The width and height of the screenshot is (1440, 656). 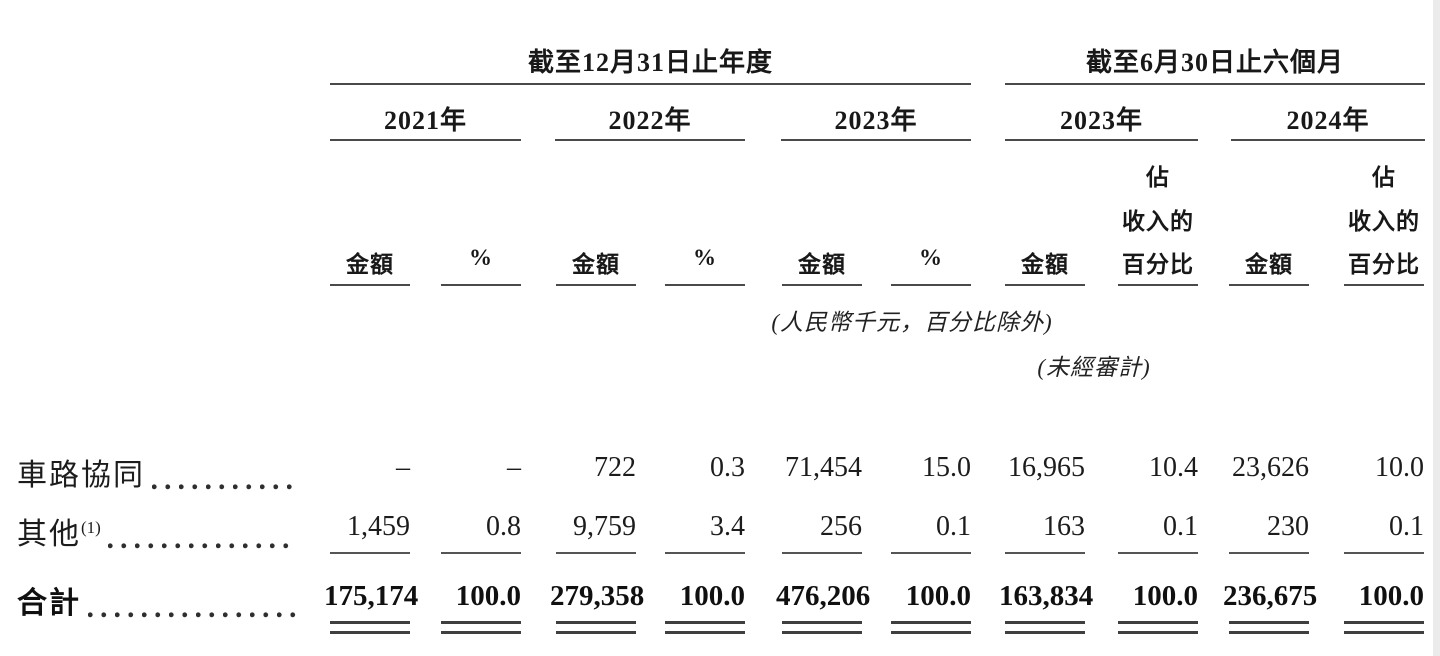 I want to click on table-cell: 10.4, so click(x=1173, y=467).